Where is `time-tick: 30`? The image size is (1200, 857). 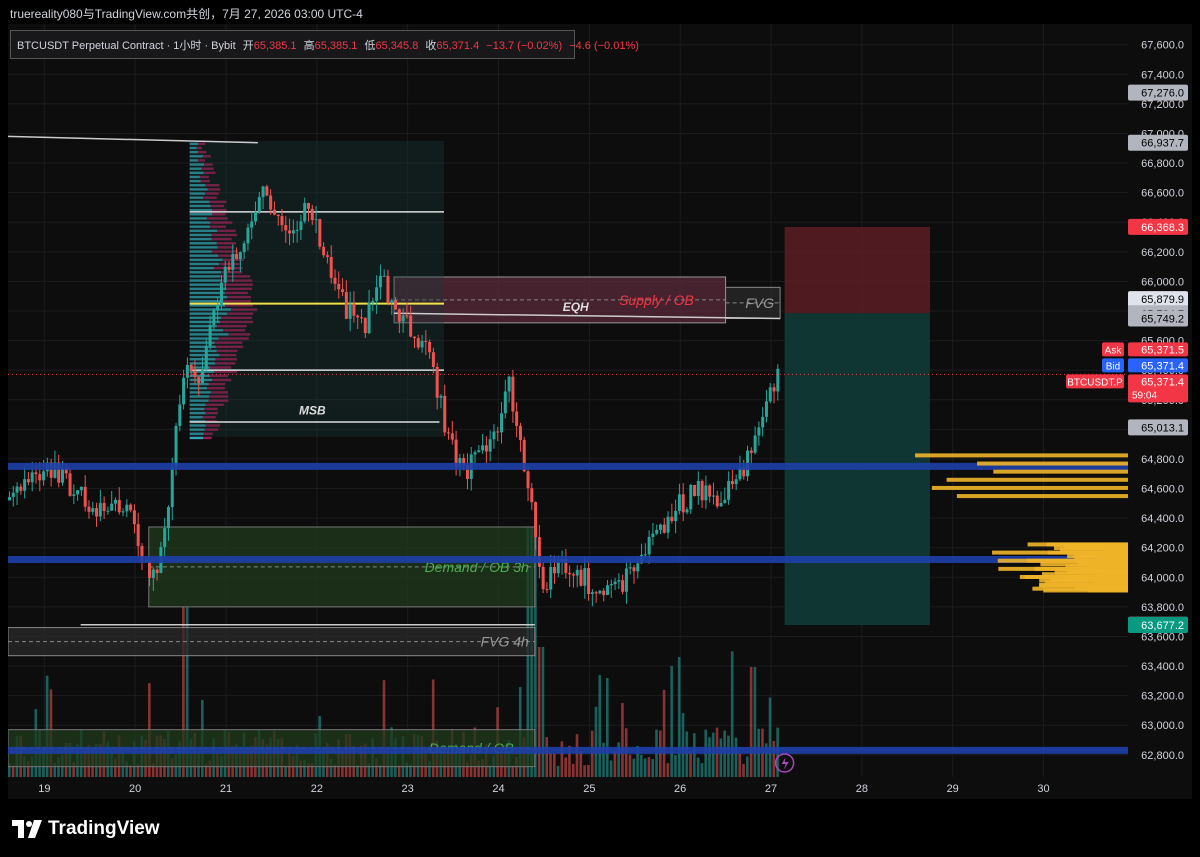
time-tick: 30 is located at coordinates (1043, 789).